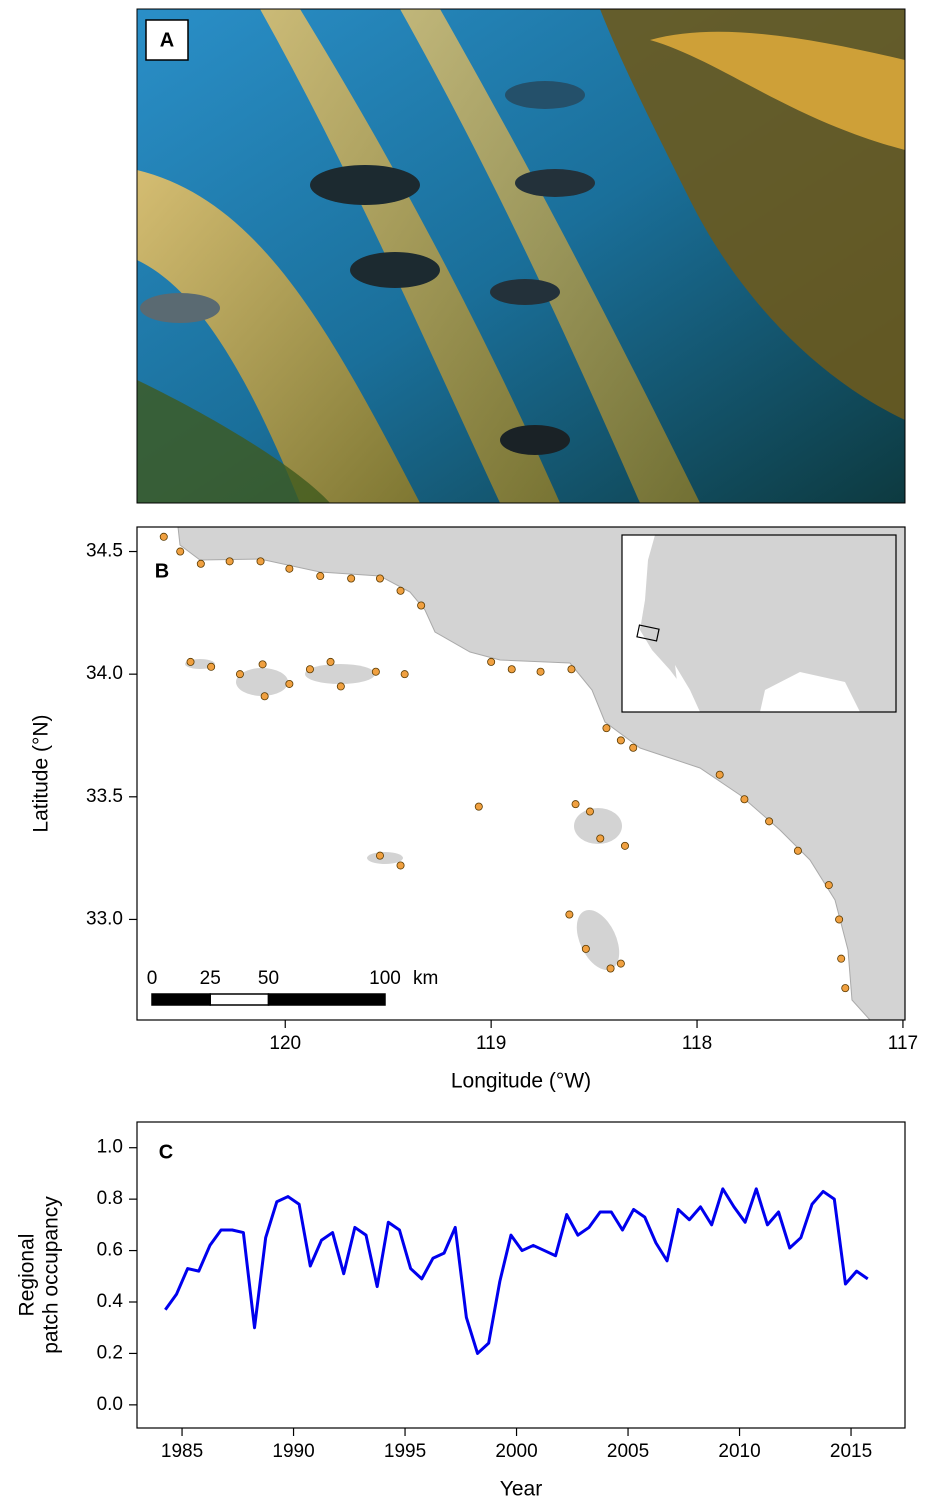 The height and width of the screenshot is (1510, 925). What do you see at coordinates (285, 1043) in the screenshot?
I see `x-tick-label: 120` at bounding box center [285, 1043].